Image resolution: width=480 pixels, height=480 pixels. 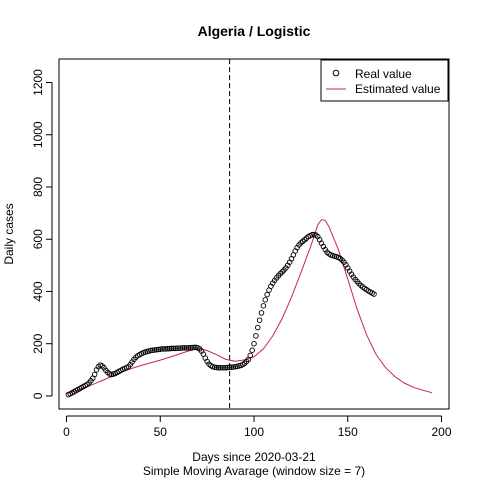 What do you see at coordinates (336, 73) in the screenshot?
I see `legend-marker-real` at bounding box center [336, 73].